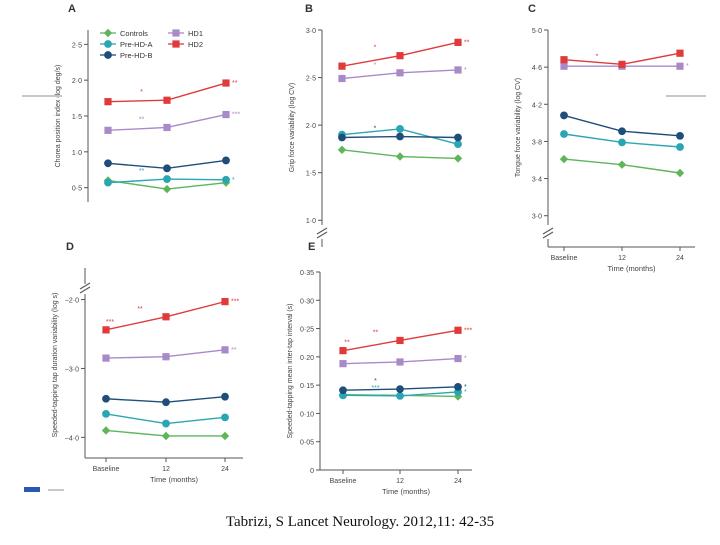  Describe the element at coordinates (537, 105) in the screenshot. I see `y-tick-label: 4·2` at that location.